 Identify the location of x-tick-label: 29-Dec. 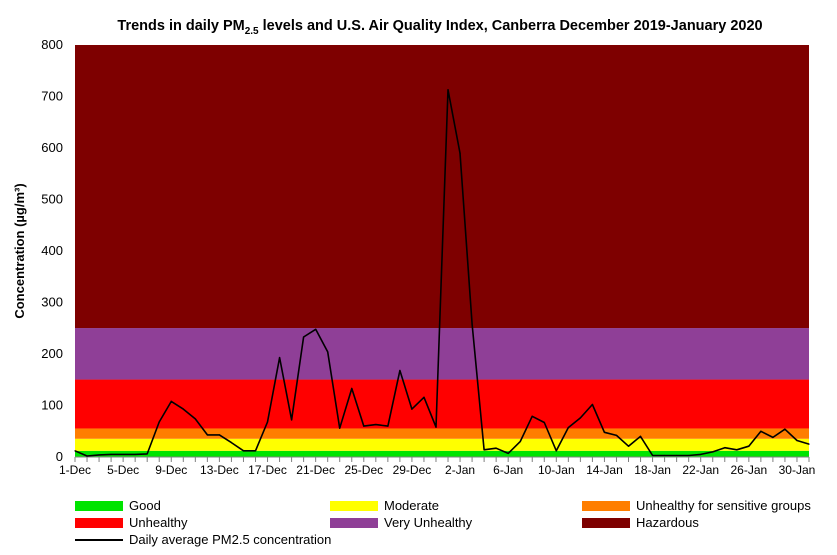
(412, 470).